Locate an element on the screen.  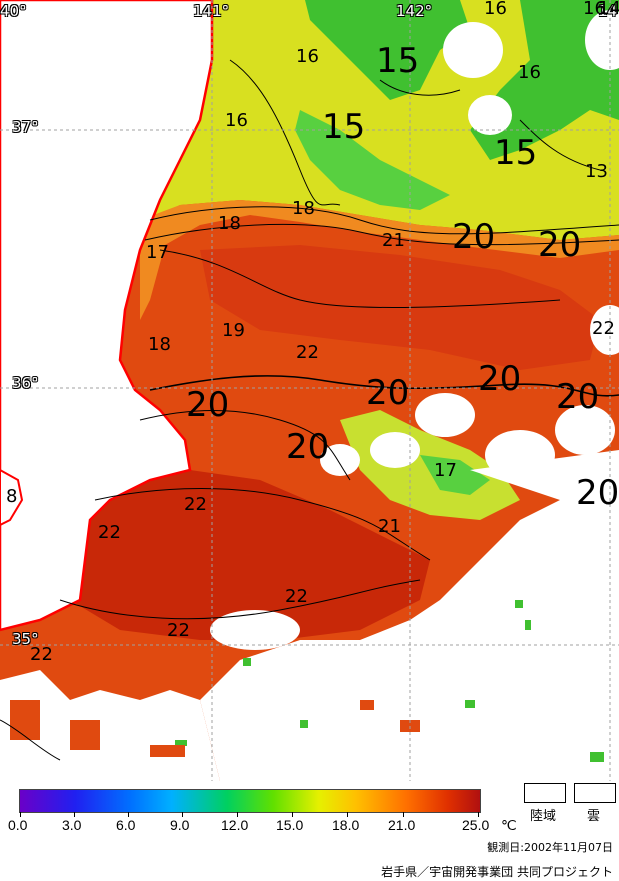
cold-eddy-central is located at coordinates (372, 160).